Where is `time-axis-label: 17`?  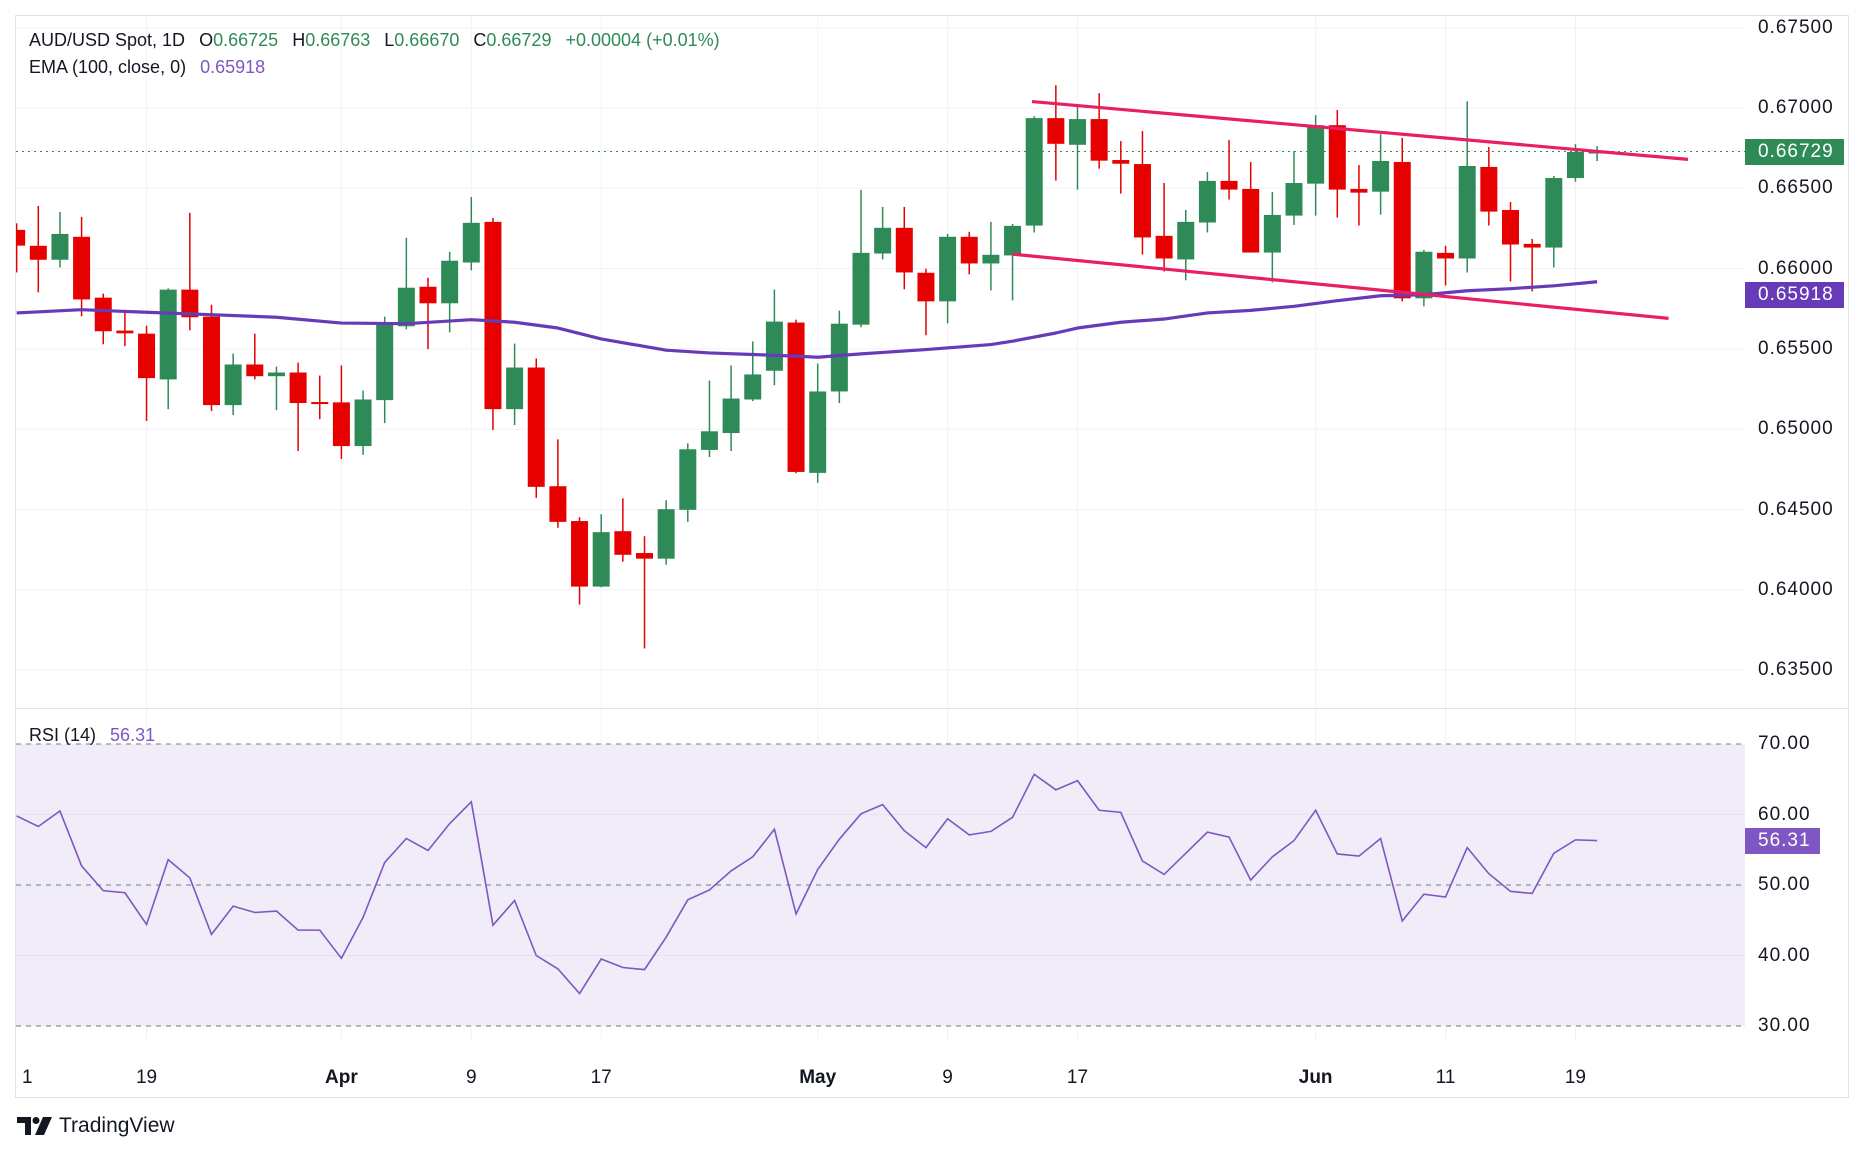
time-axis-label: 17 is located at coordinates (1077, 1077).